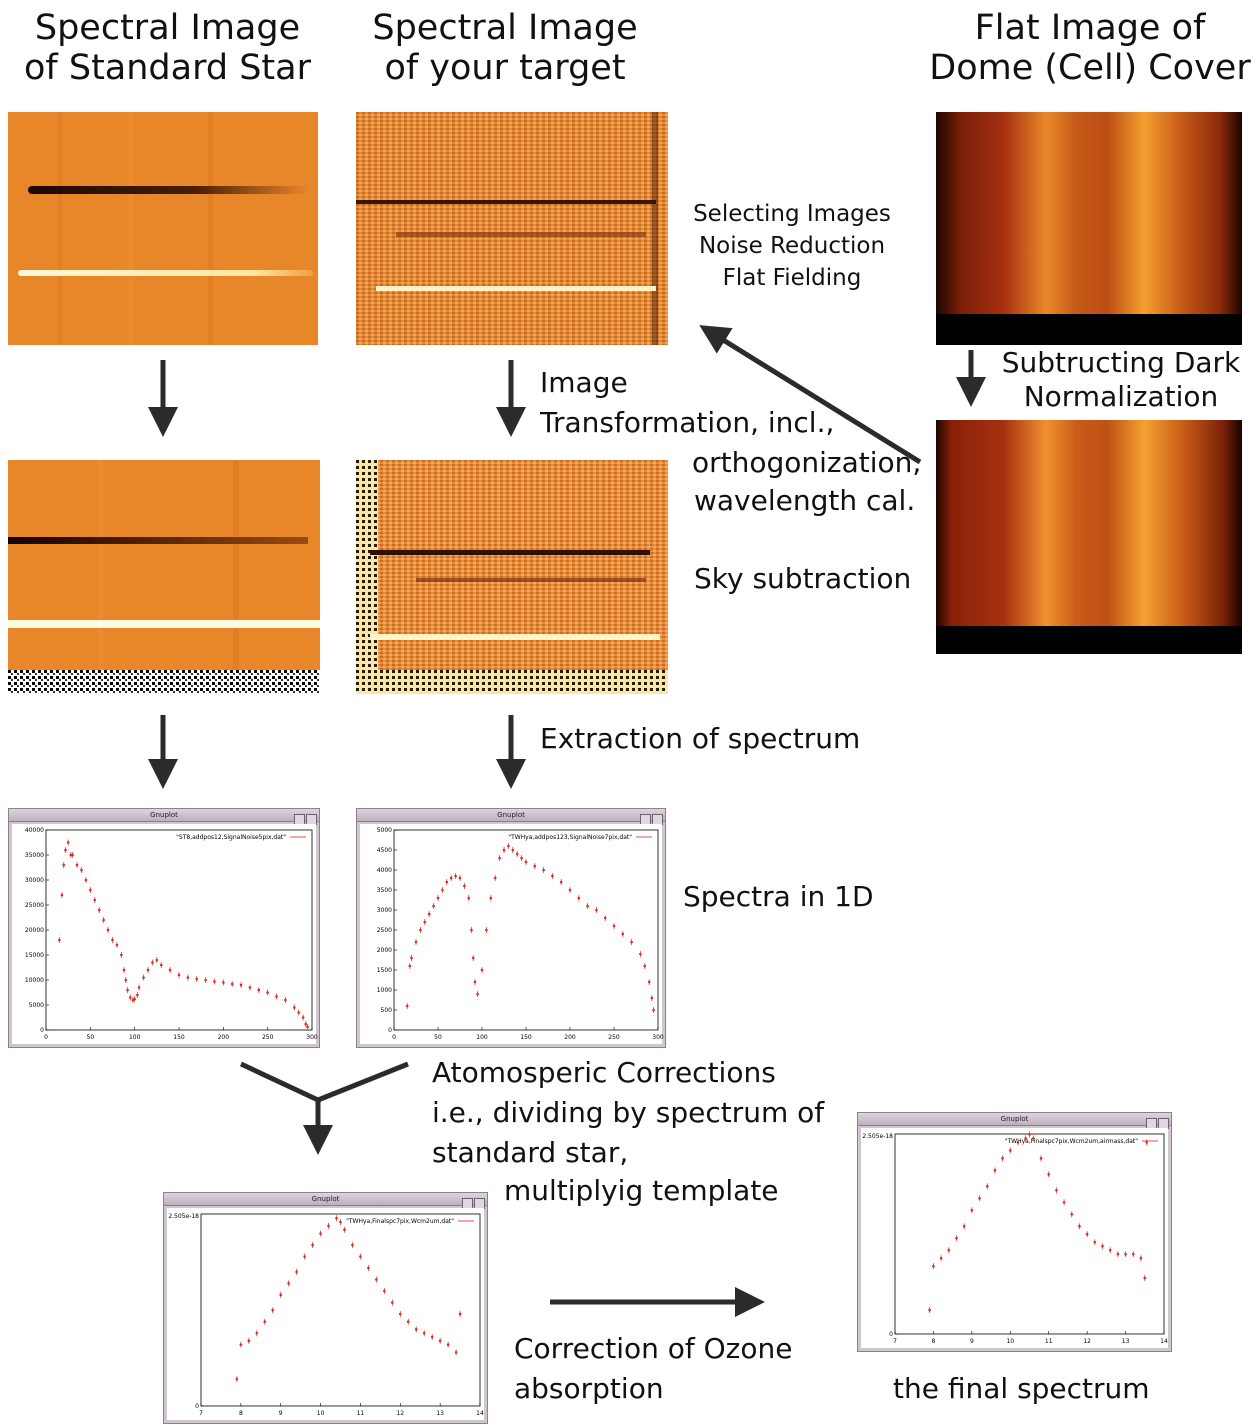 The height and width of the screenshot is (1425, 1257). Describe the element at coordinates (653, 1348) in the screenshot. I see `label-ozone-line1: Correction of Ozone` at that location.